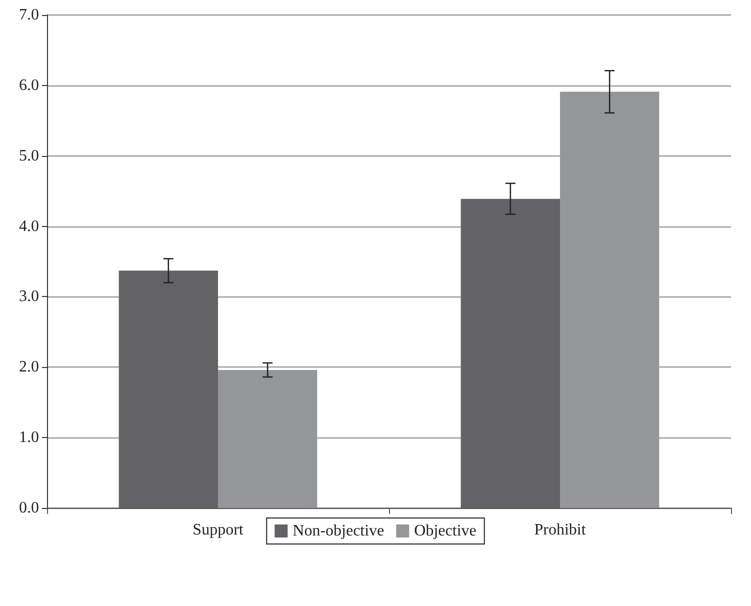 Image resolution: width=751 pixels, height=606 pixels. Describe the element at coordinates (218, 530) in the screenshot. I see `x-tick-label: Support` at that location.